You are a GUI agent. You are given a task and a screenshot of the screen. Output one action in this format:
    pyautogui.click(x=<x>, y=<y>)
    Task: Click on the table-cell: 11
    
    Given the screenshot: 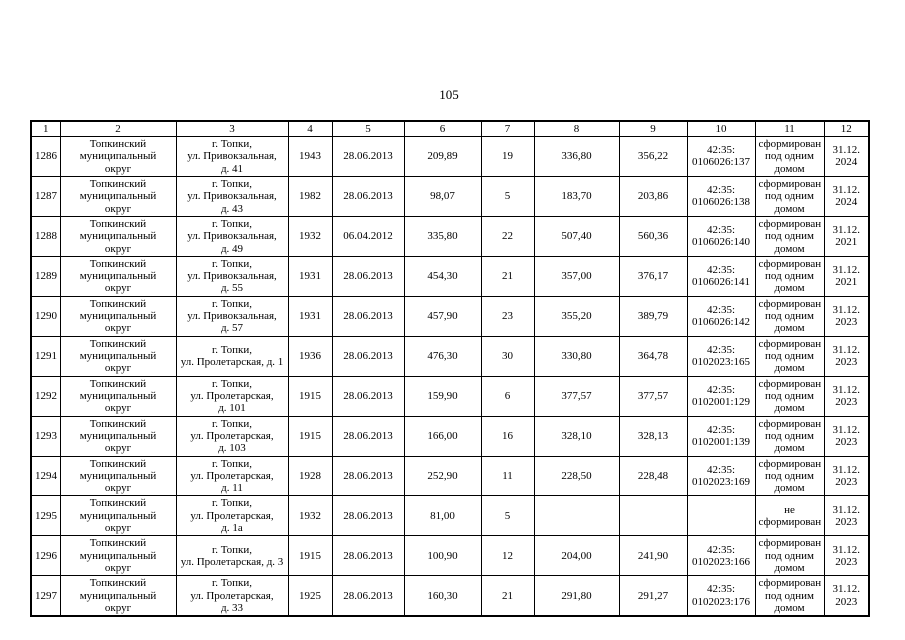 What is the action you would take?
    pyautogui.click(x=507, y=476)
    